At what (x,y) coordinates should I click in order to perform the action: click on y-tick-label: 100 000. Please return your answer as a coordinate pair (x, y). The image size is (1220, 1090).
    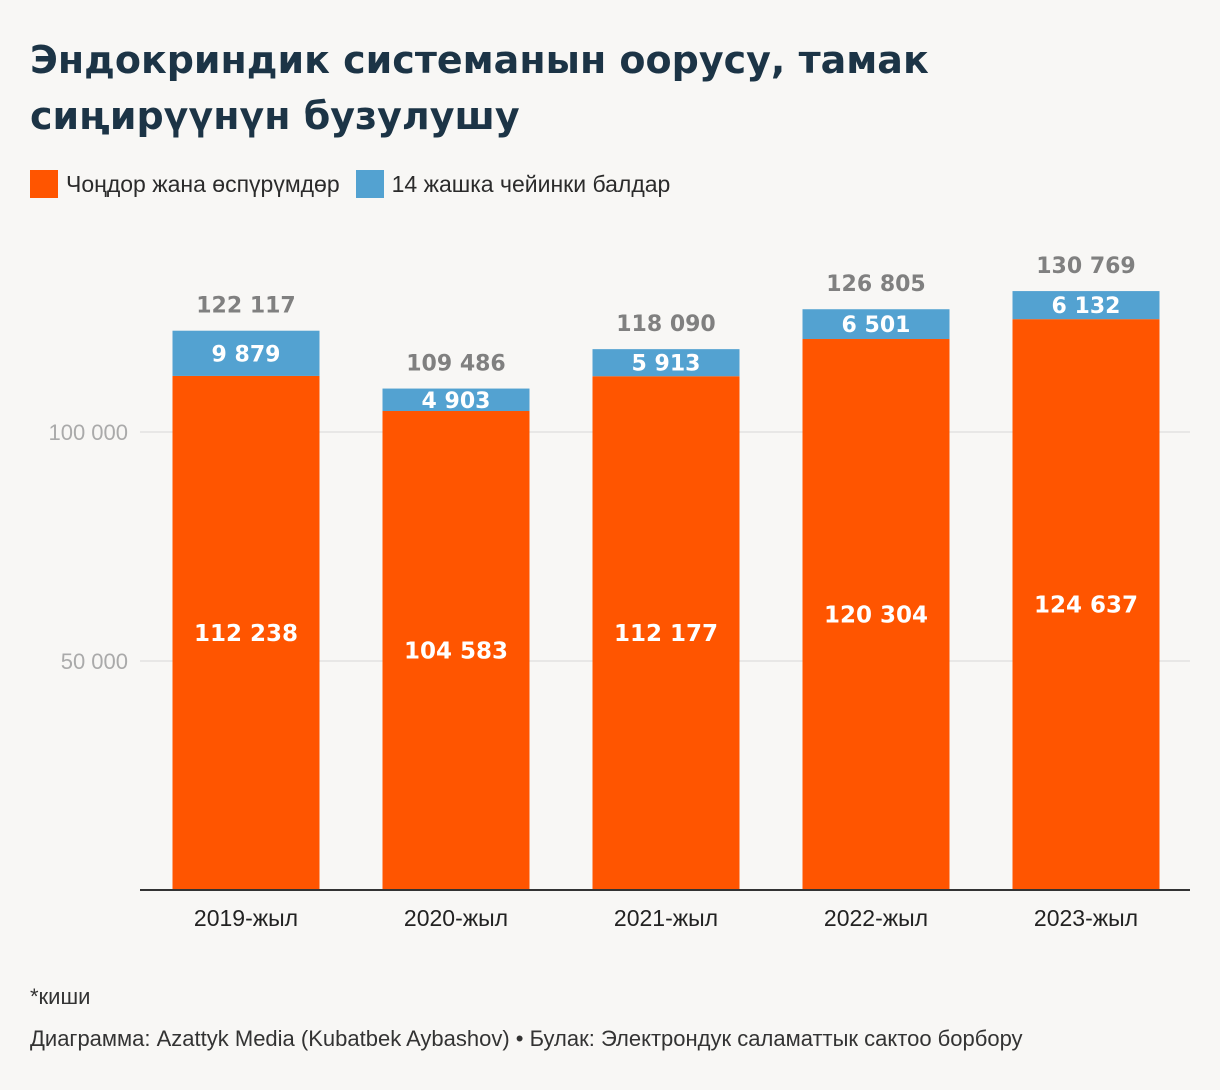
    Looking at the image, I should click on (88, 432).